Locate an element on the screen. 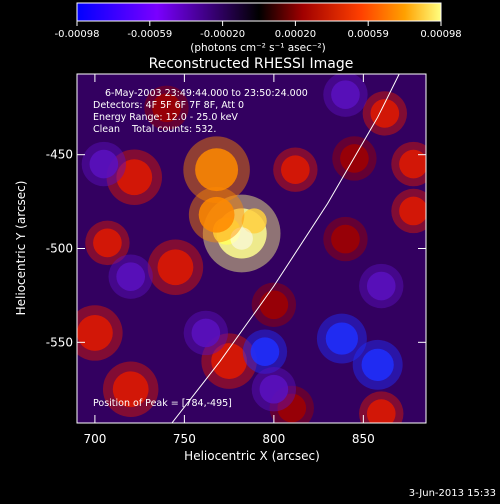 The width and height of the screenshot is (500, 504). info-detectors: Detectors: 4F 5F 6F 7F 8F, Att 0 is located at coordinates (168, 105).